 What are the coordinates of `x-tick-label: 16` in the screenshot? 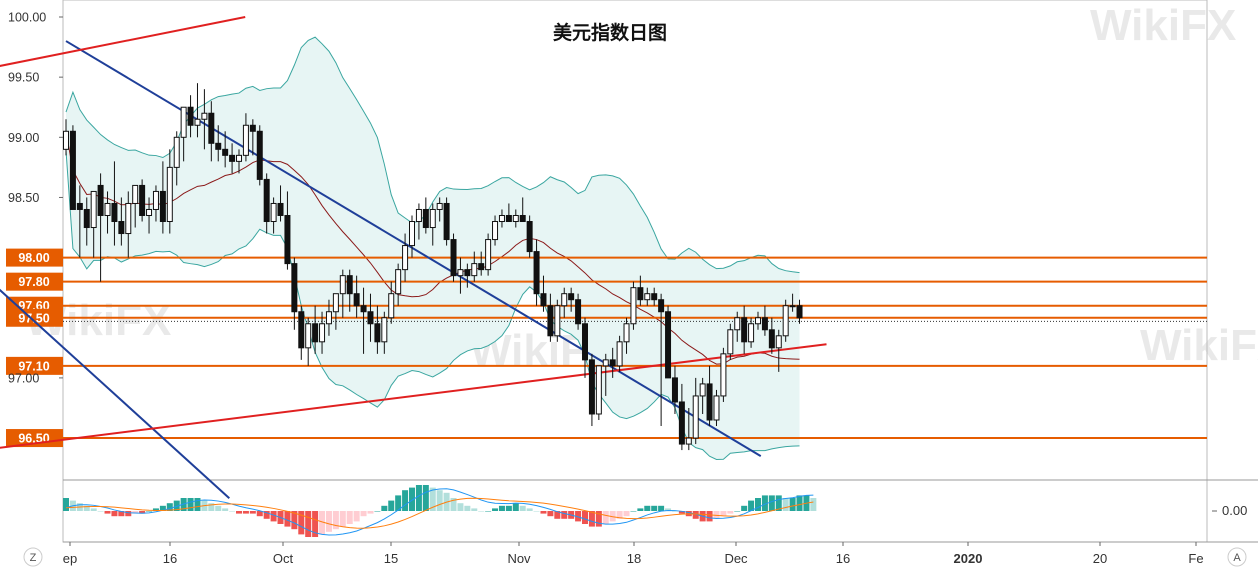 It's located at (170, 558).